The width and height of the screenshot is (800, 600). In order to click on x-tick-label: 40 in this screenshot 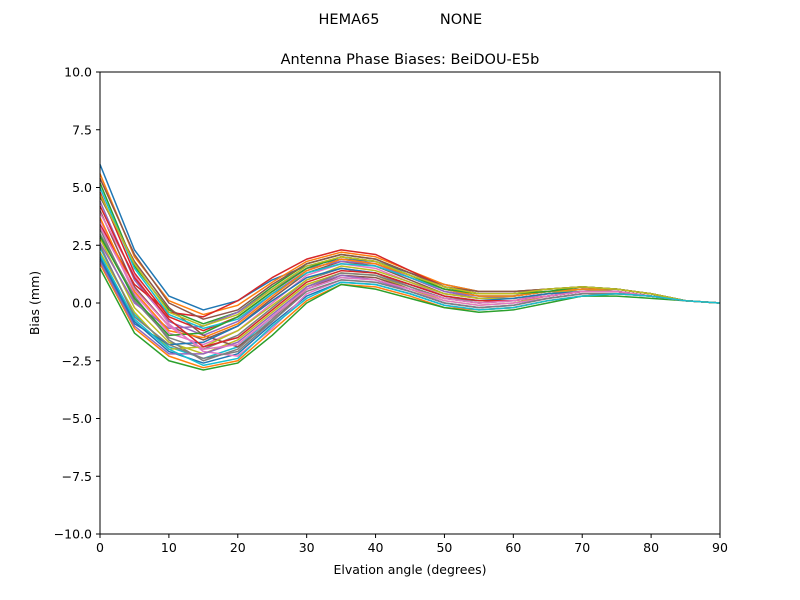, I will do `click(376, 547)`.